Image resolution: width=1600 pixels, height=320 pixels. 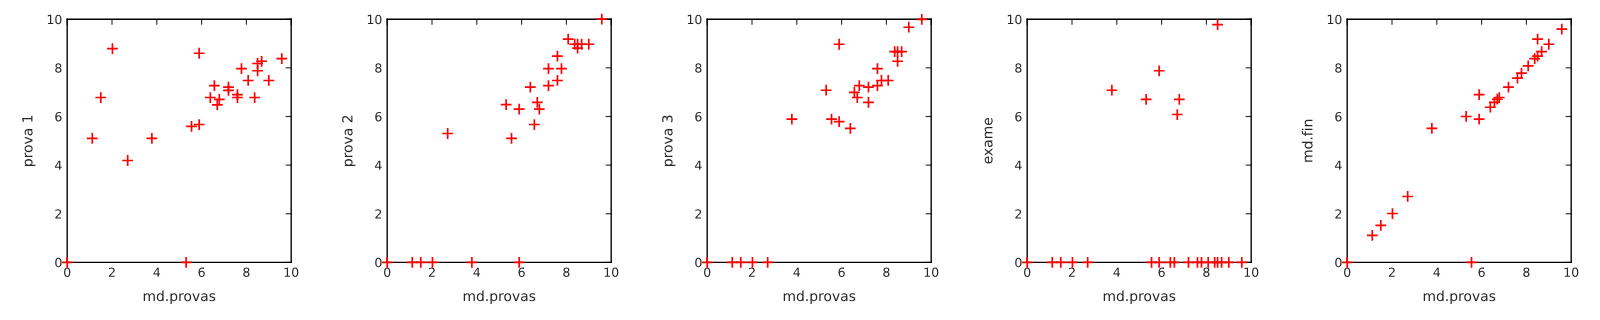 What do you see at coordinates (988, 140) in the screenshot?
I see `y-axis-title: exame` at bounding box center [988, 140].